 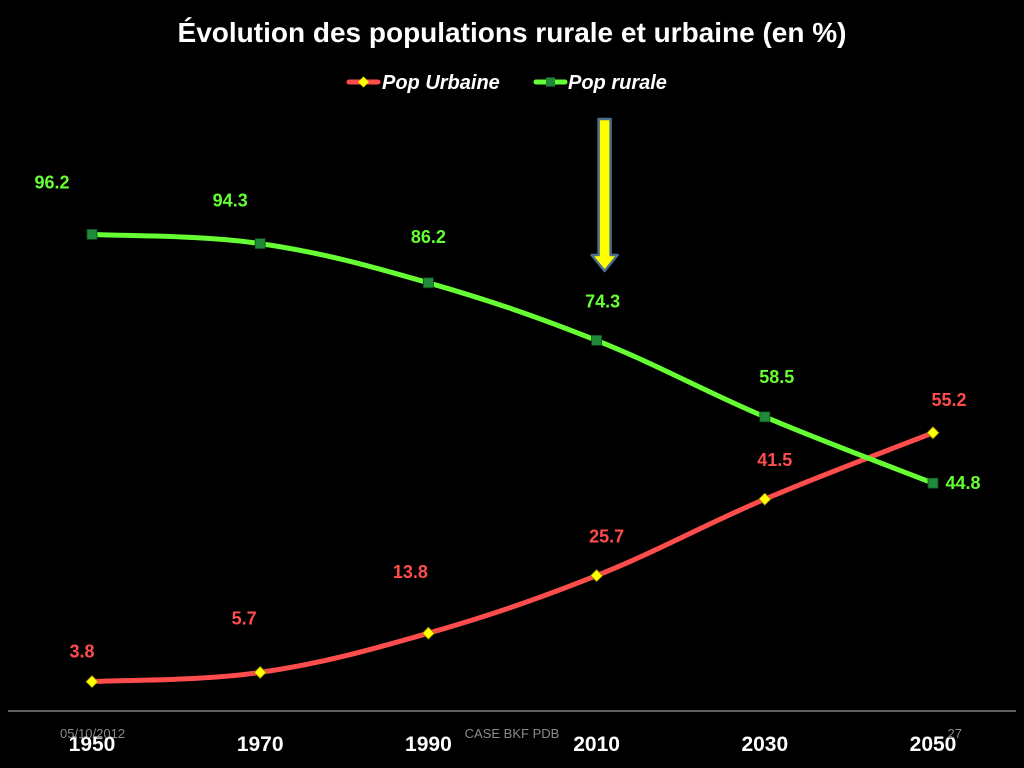 I want to click on x-tick-1950: 1950, so click(x=92, y=744).